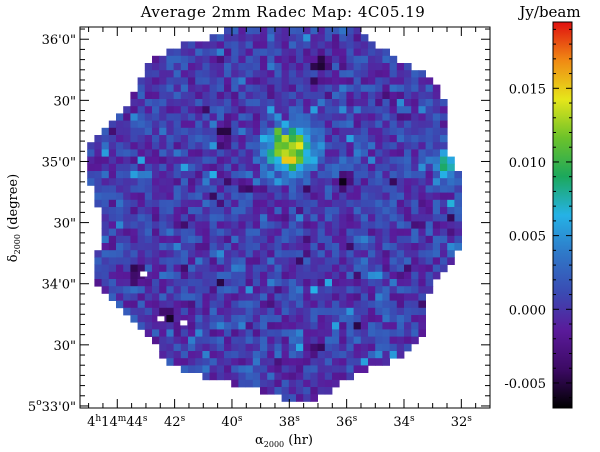  What do you see at coordinates (283, 12) in the screenshot?
I see `chart-title: Average 2mm Radec Map: 4C05.19` at bounding box center [283, 12].